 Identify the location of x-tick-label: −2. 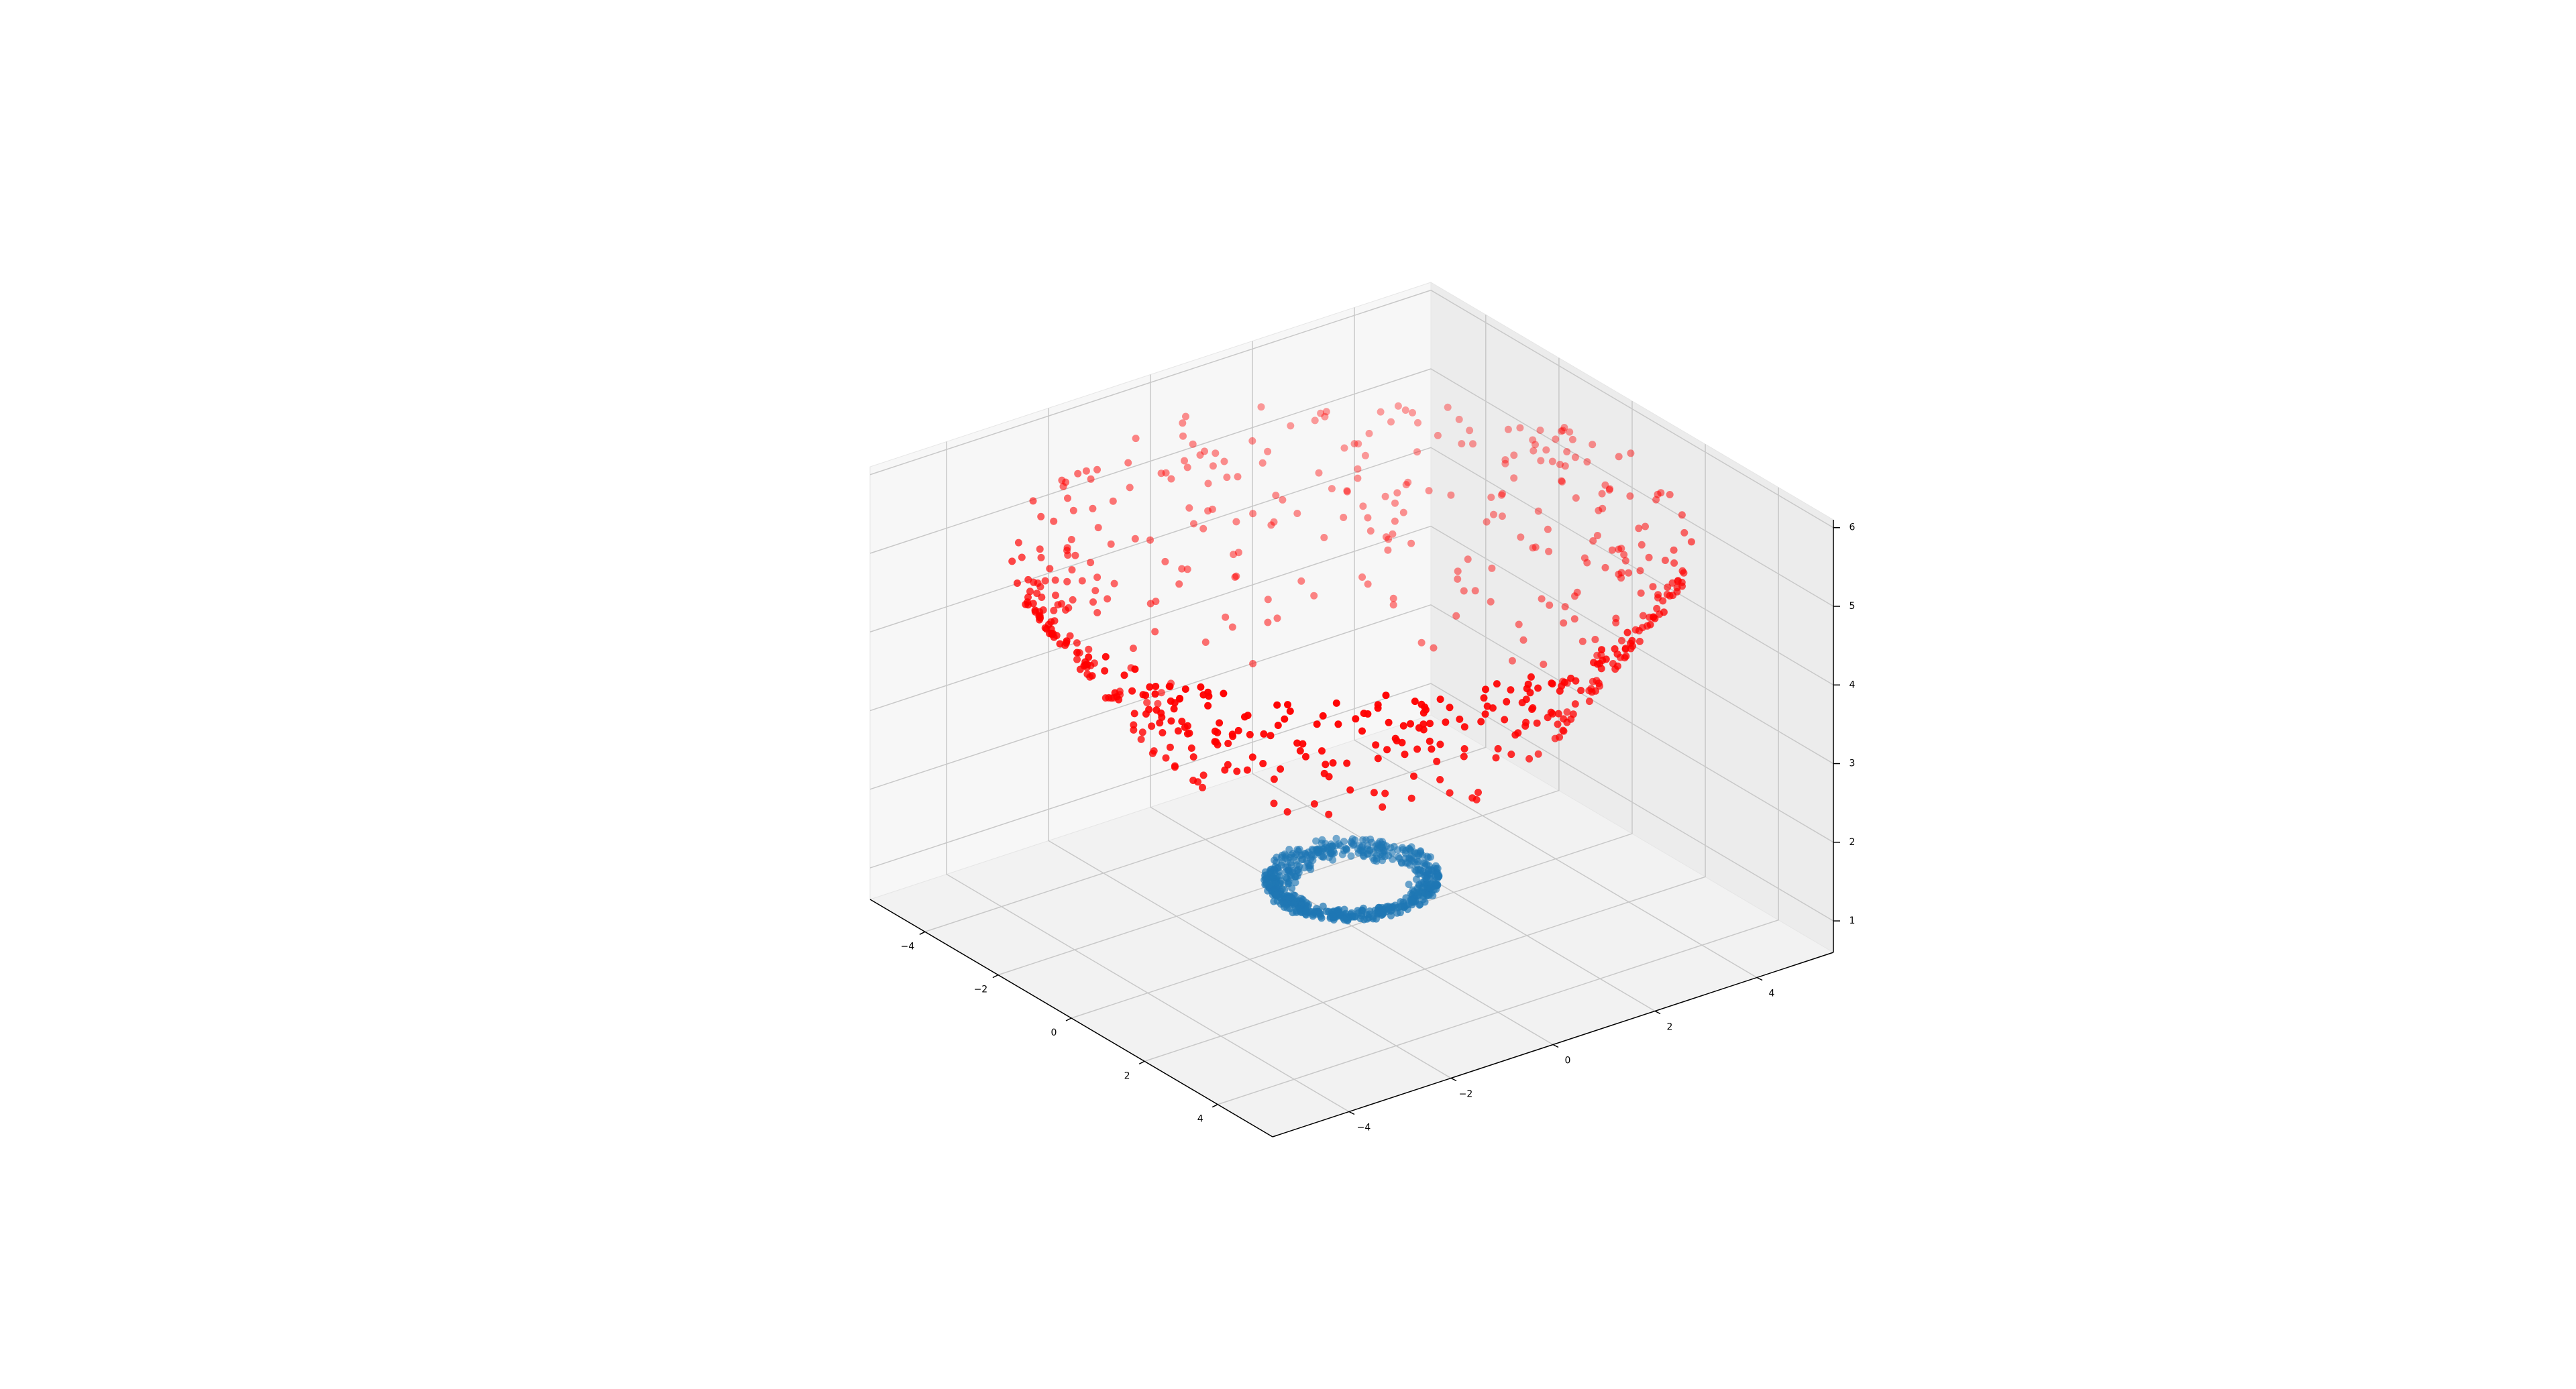
(981, 990).